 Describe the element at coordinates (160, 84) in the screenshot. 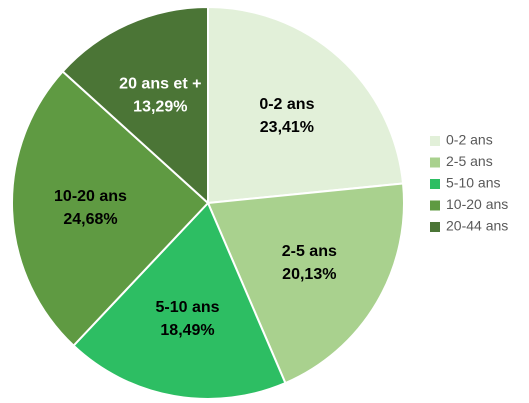

I see `slice-category: 20 ans et +` at that location.